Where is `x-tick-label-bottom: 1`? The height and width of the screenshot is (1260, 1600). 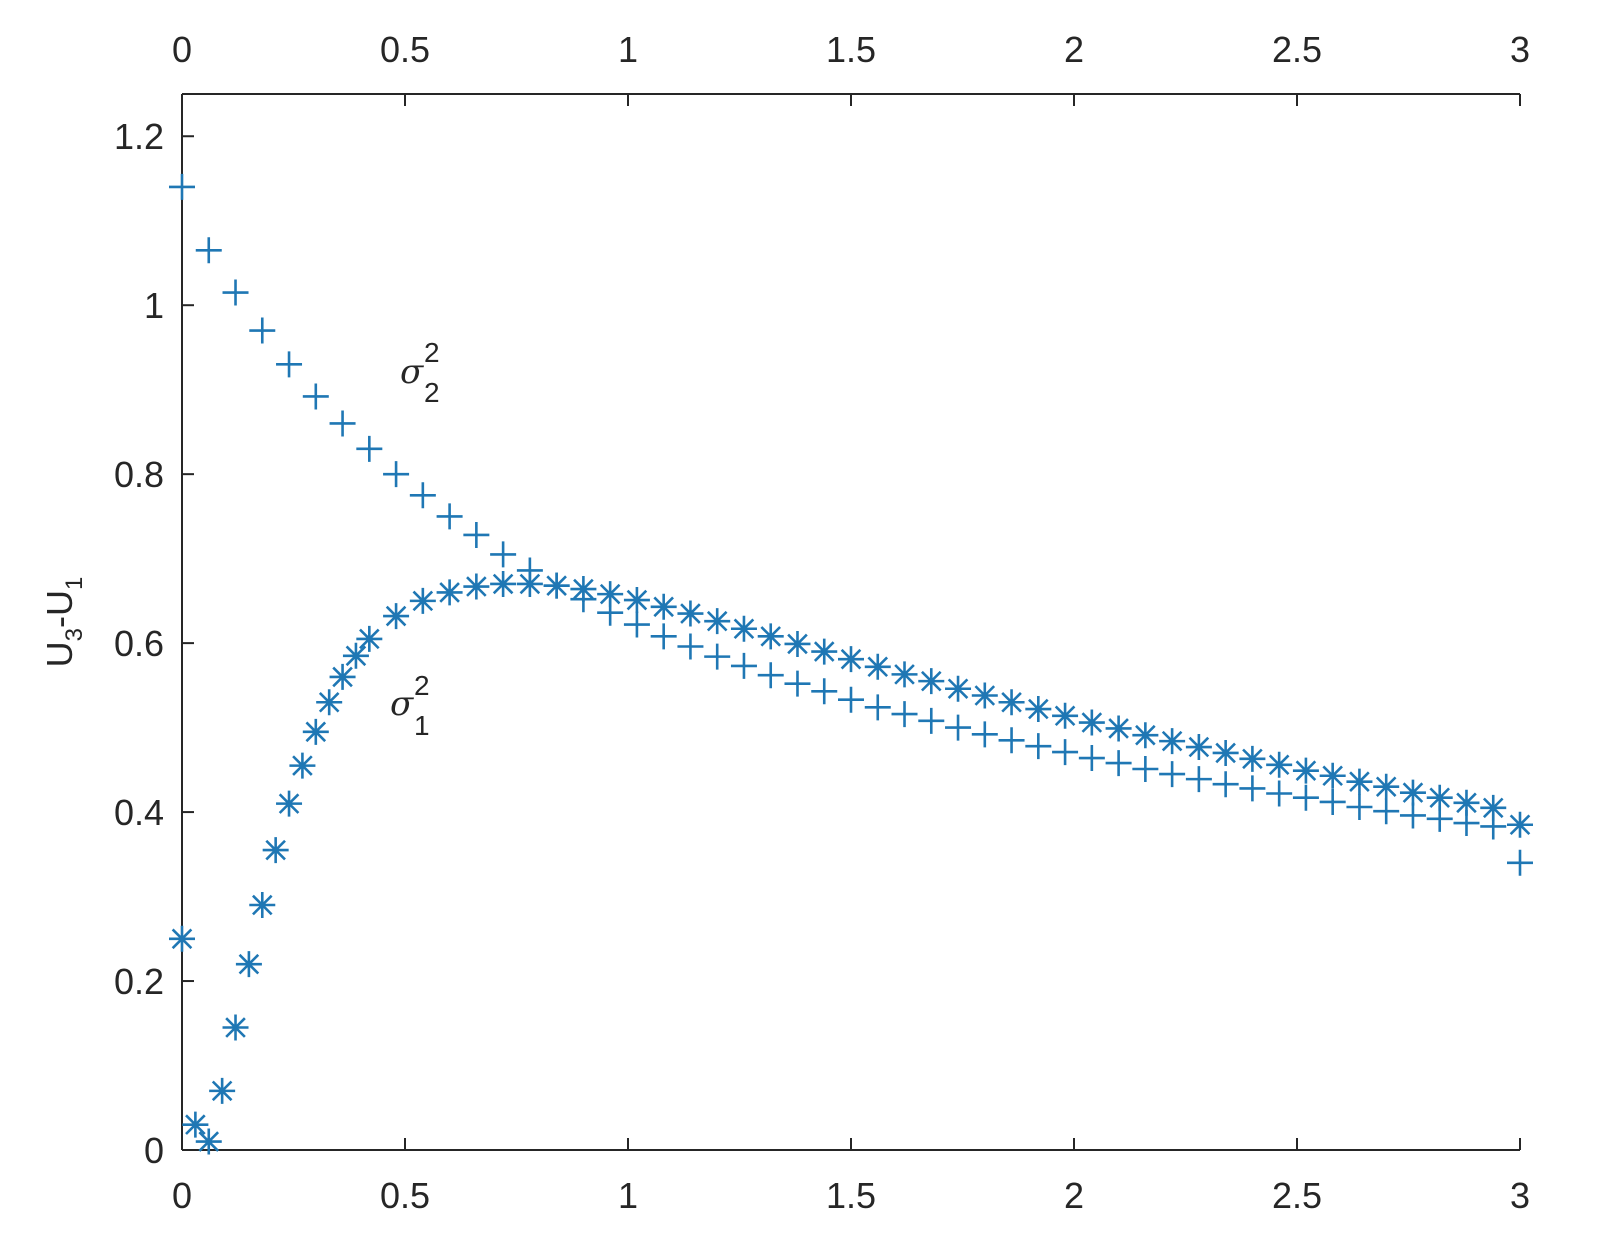
x-tick-label-bottom: 1 is located at coordinates (628, 1195).